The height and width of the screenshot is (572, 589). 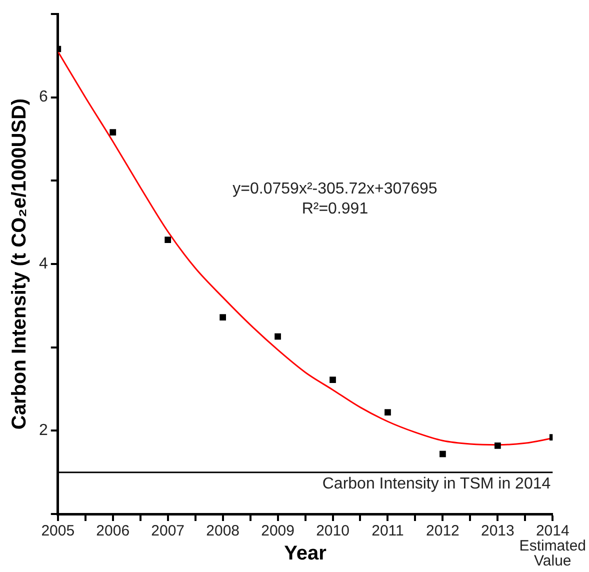 What do you see at coordinates (335, 199) in the screenshot?
I see `annotation: y=0.0759x²-305.72x+307695 R²=0.991` at bounding box center [335, 199].